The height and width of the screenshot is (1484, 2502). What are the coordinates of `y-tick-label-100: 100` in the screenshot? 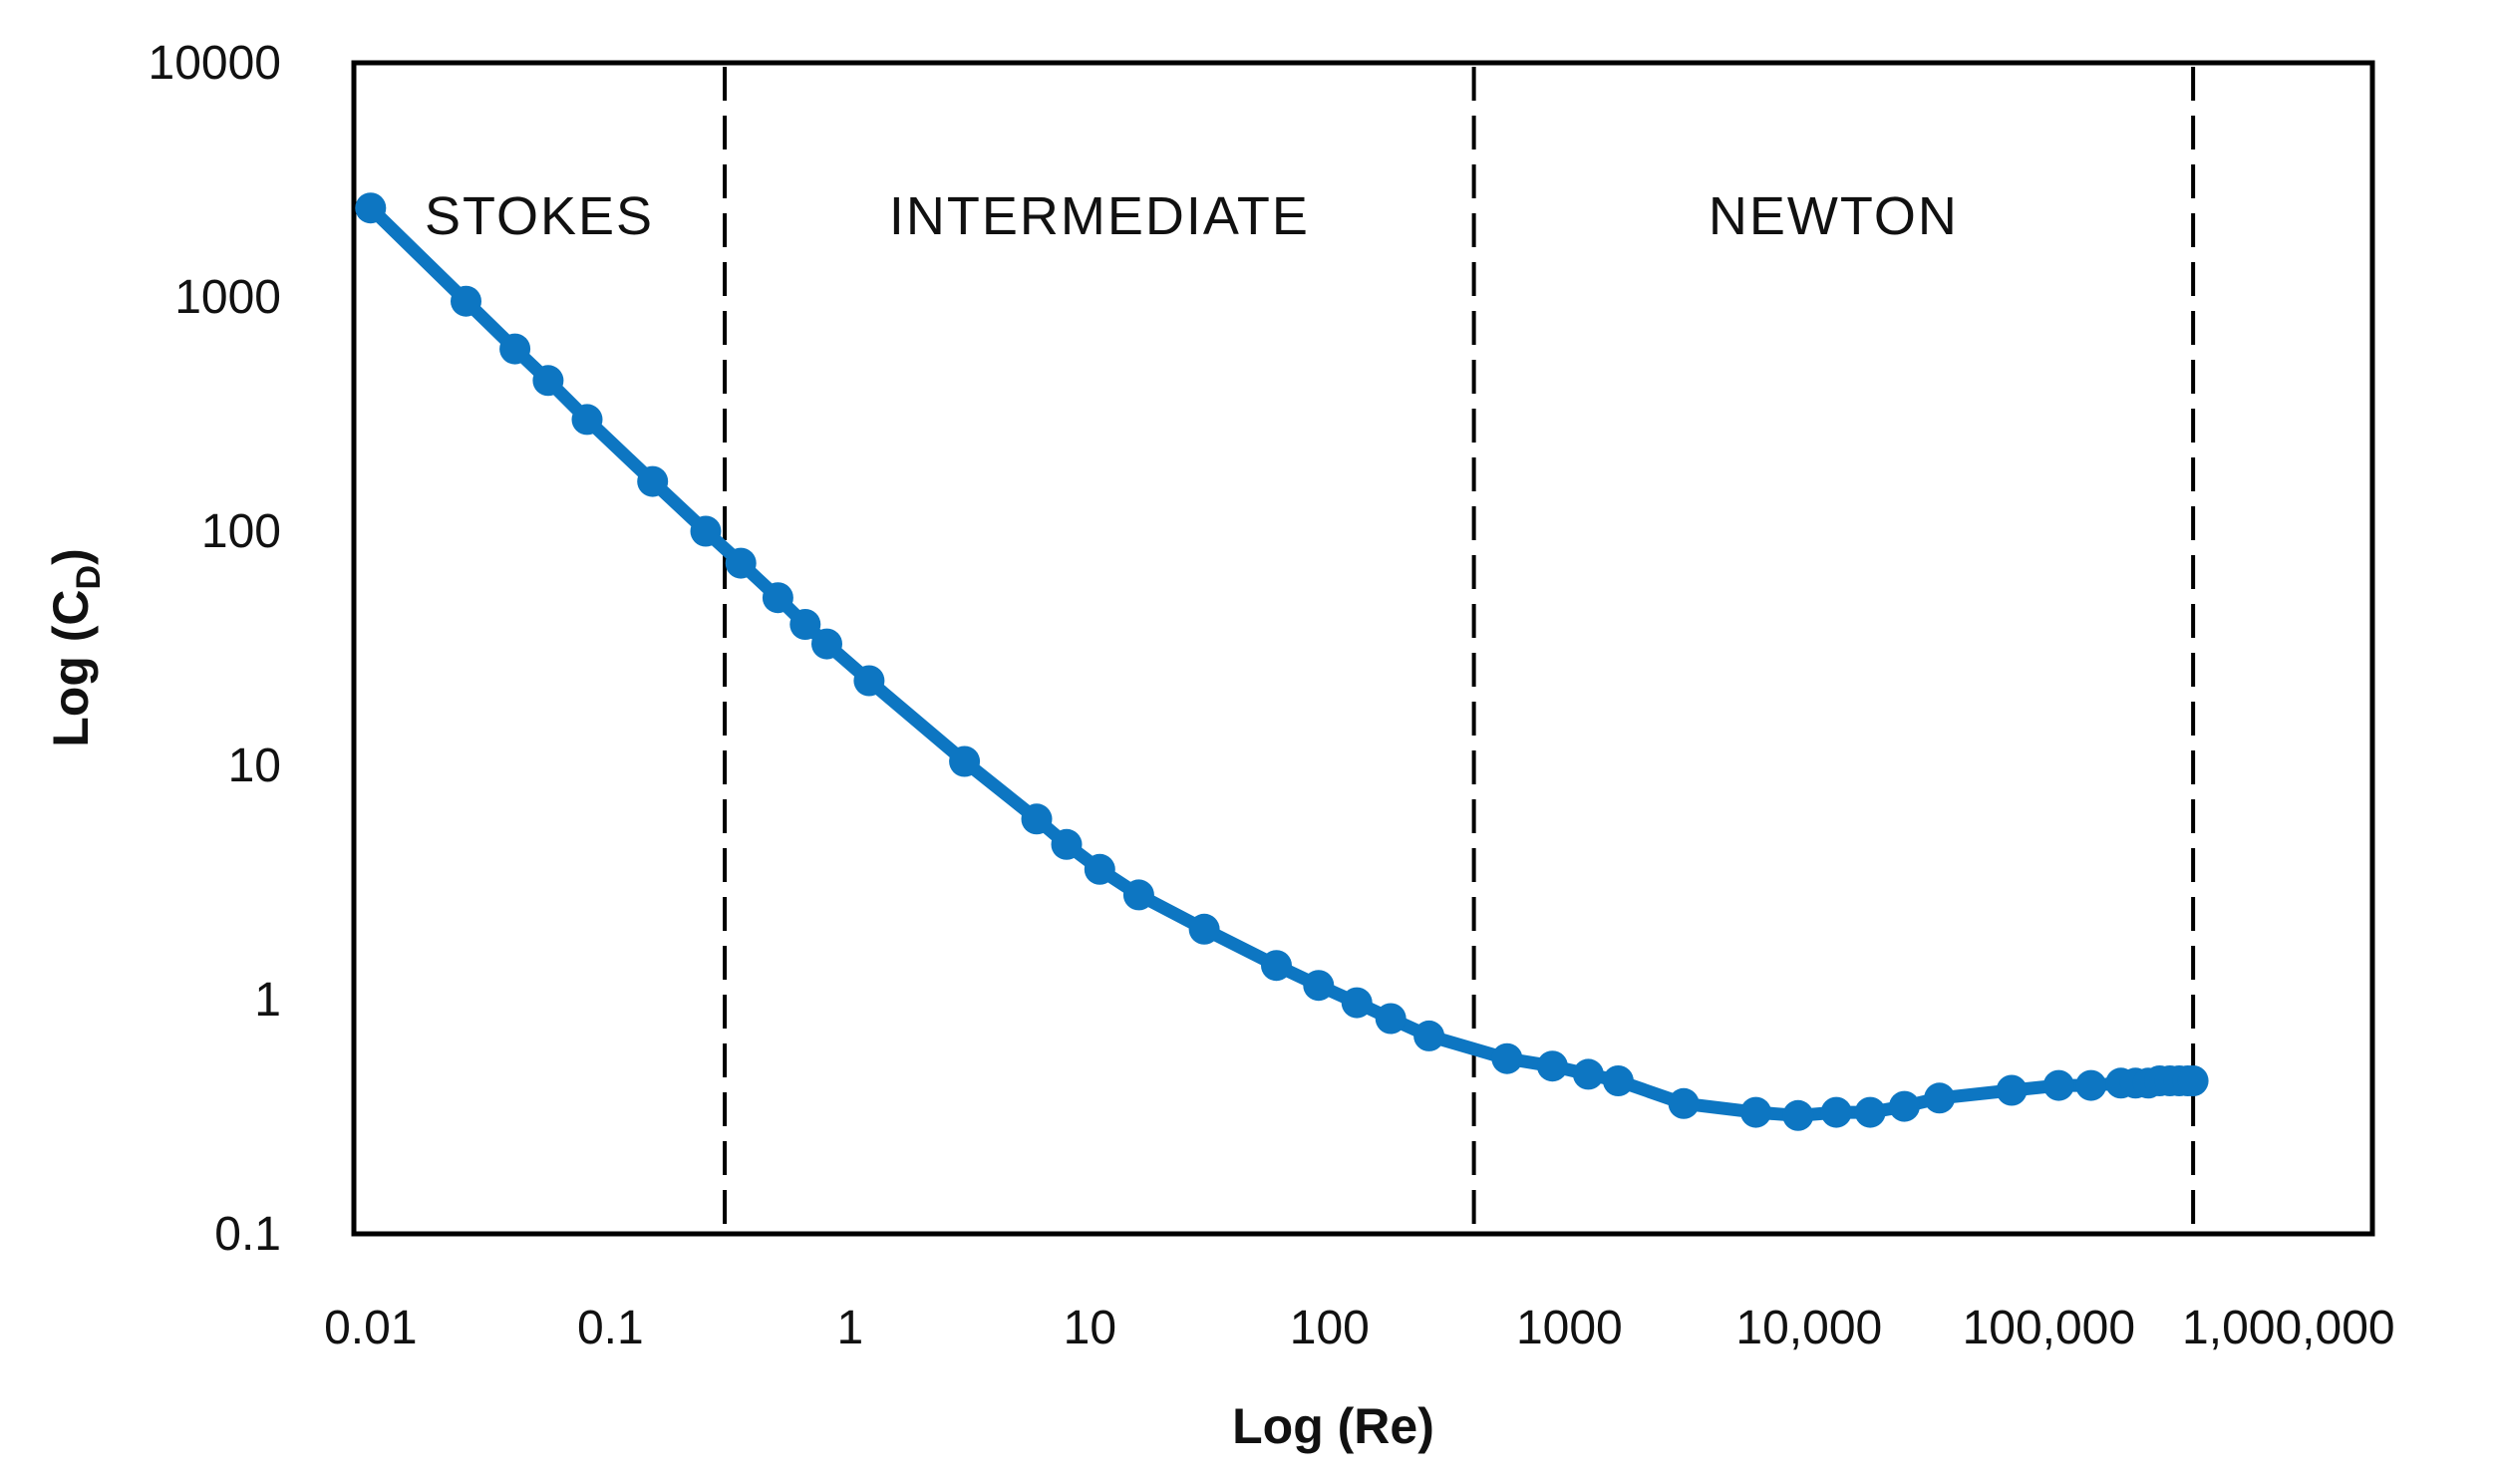 It's located at (241, 531).